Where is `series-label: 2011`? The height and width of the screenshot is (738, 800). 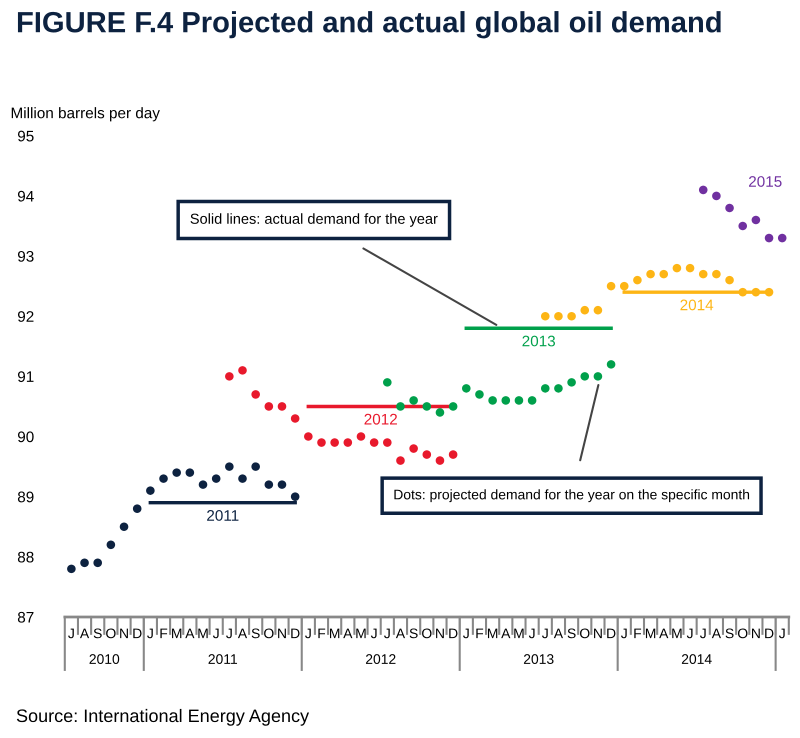
series-label: 2011 is located at coordinates (222, 515).